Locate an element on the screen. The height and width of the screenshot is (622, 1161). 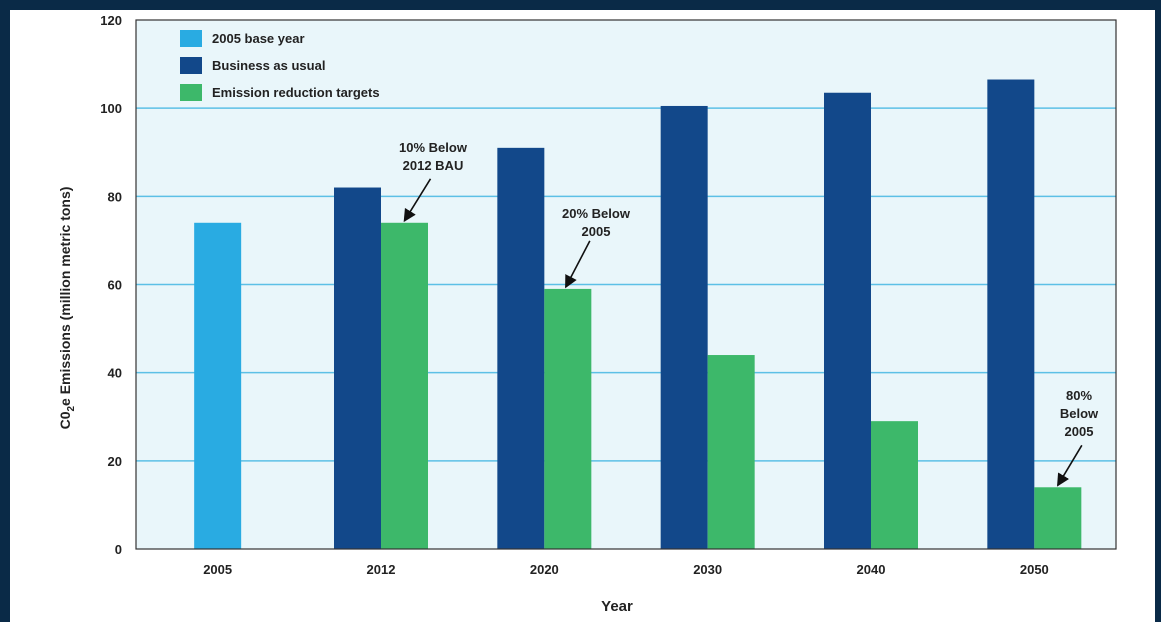
annotation-line: 80% is located at coordinates (1079, 395).